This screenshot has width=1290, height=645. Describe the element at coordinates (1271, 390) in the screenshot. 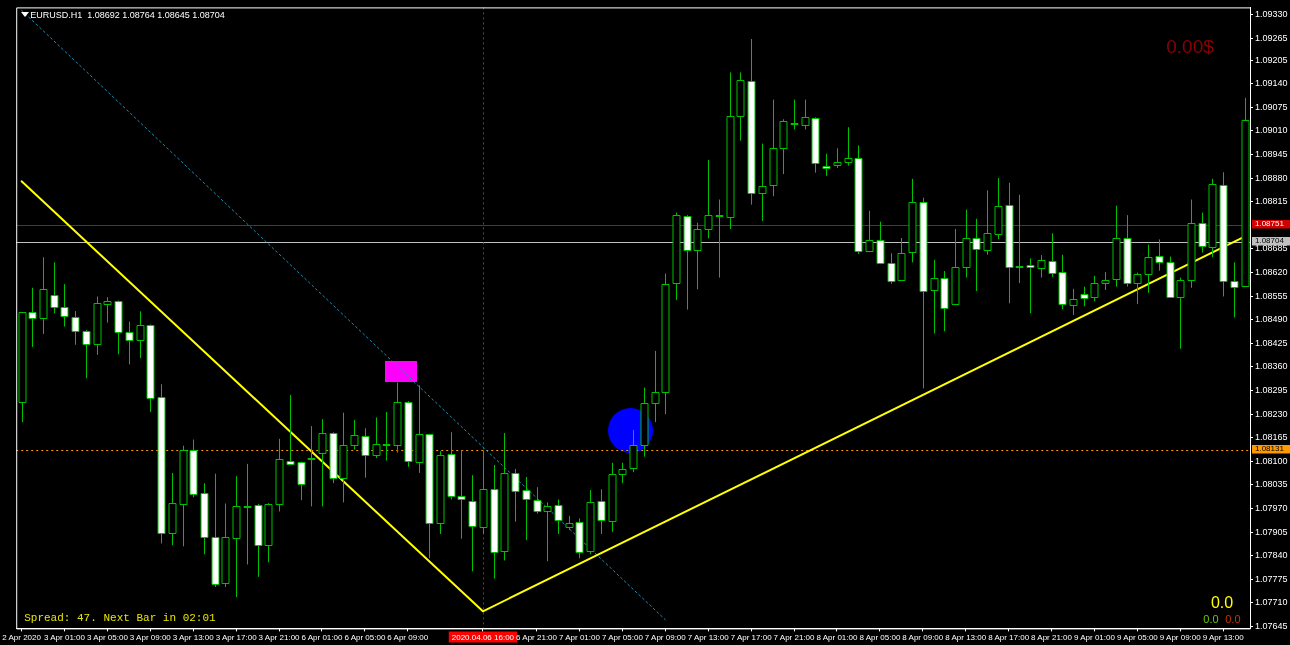

I see `y-tick-label: 1.08295` at that location.